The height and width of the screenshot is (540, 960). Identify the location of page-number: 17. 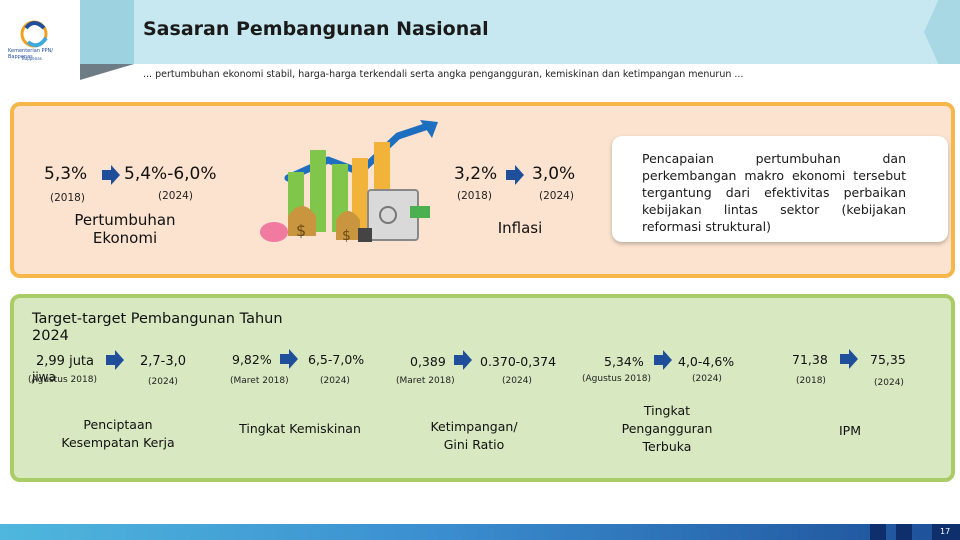
(945, 531).